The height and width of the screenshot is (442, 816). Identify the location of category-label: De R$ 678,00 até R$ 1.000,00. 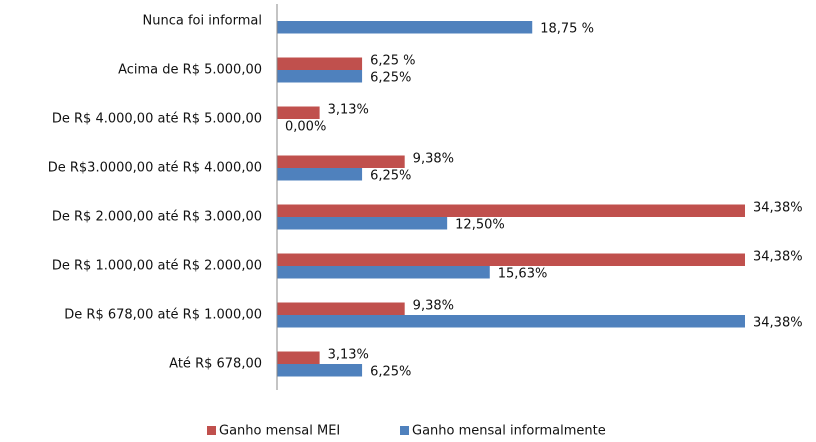
(163, 315).